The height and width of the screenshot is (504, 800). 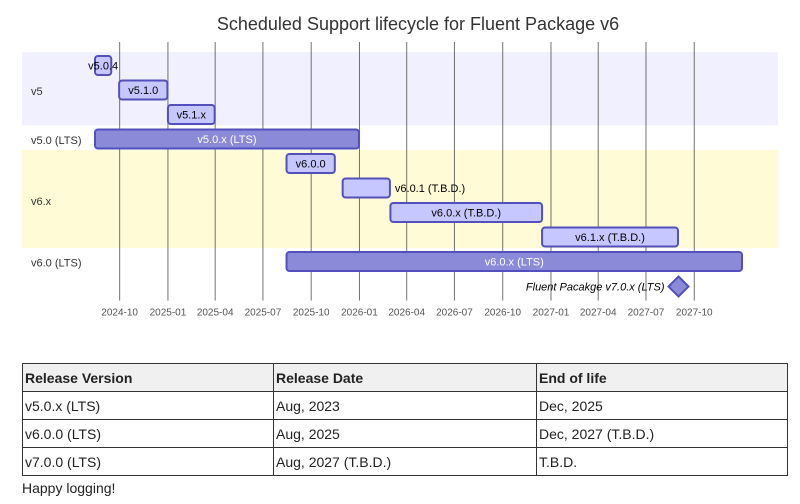 I want to click on x-tick-label: 2027-04, so click(x=598, y=313).